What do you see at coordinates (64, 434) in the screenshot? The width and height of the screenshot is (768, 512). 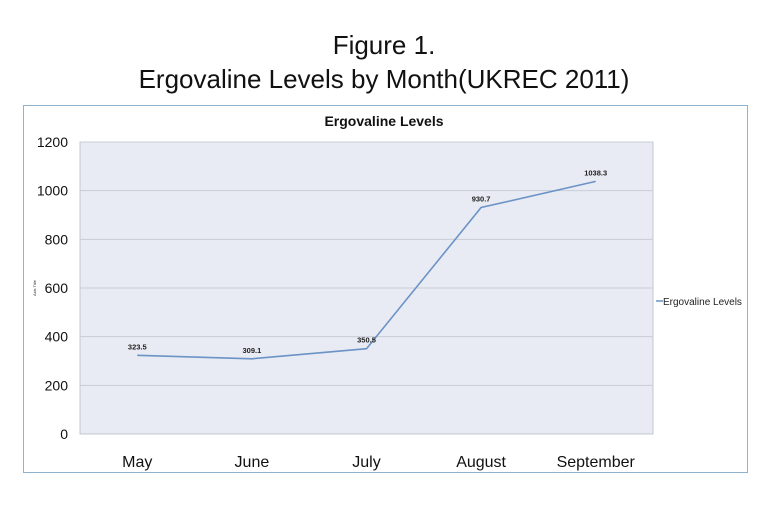 I see `y-tick-label-0: 0` at bounding box center [64, 434].